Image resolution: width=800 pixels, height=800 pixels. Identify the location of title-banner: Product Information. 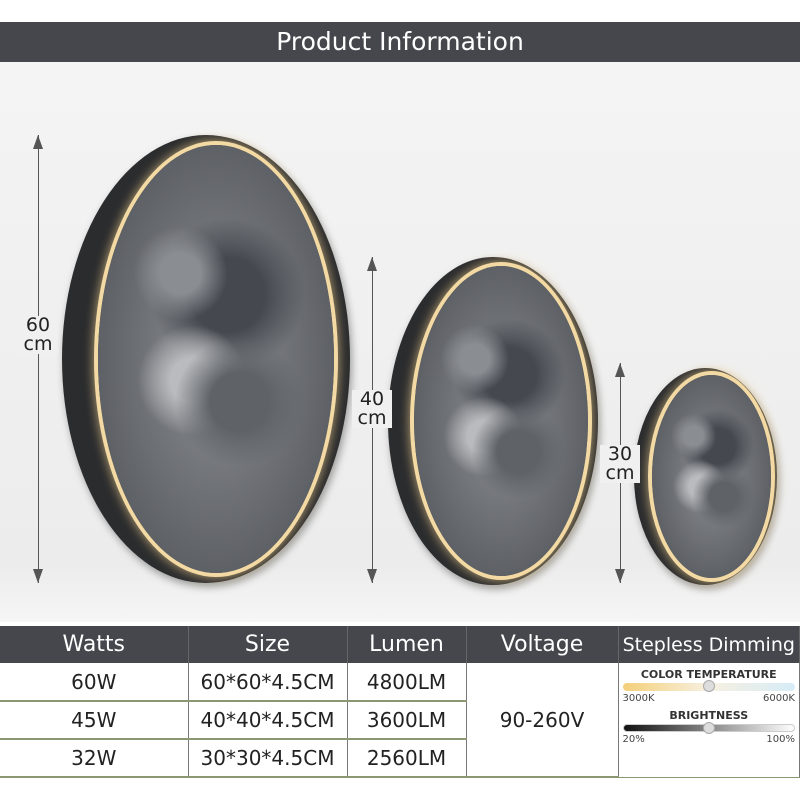
(400, 42).